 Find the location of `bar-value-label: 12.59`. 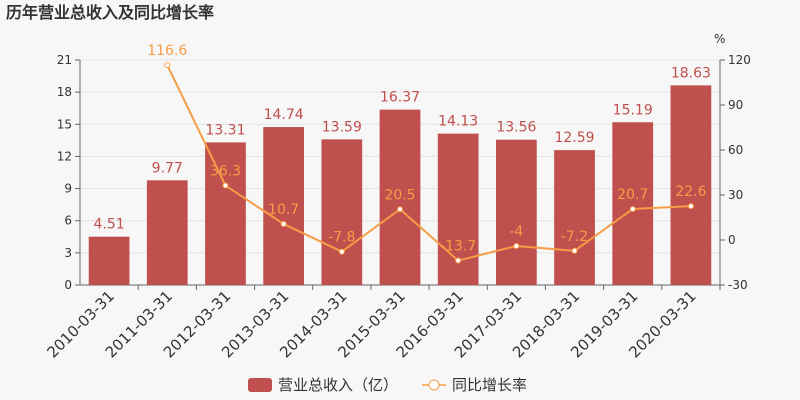

bar-value-label: 12.59 is located at coordinates (574, 138).